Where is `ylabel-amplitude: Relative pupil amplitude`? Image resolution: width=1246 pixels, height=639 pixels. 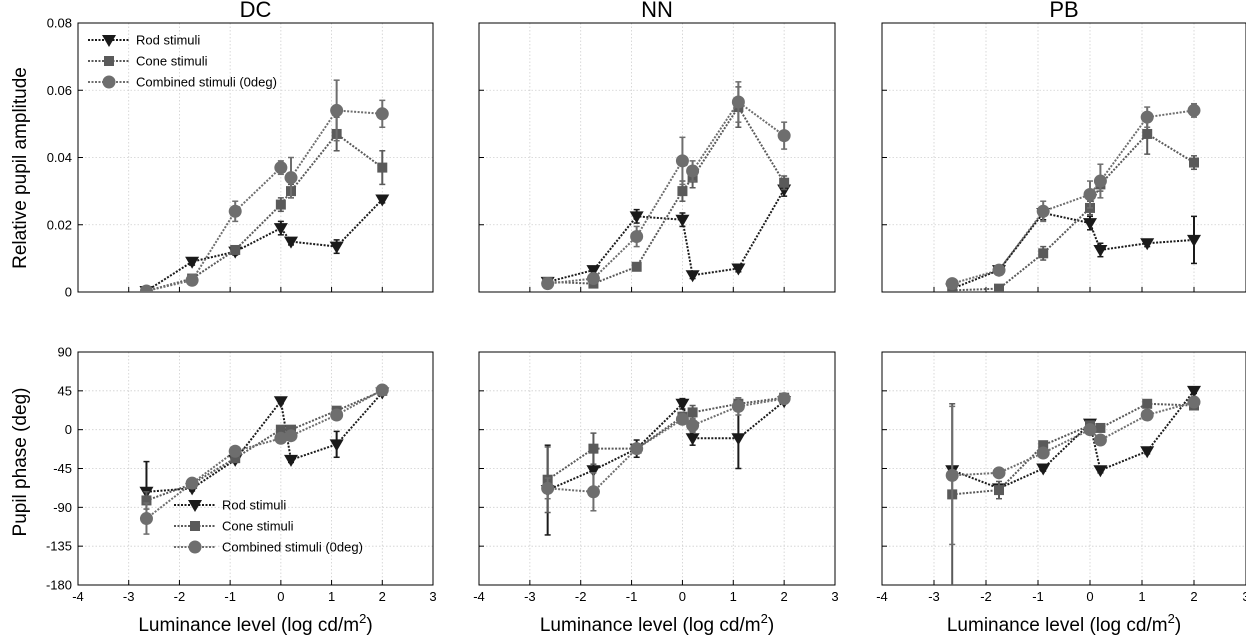 ylabel-amplitude: Relative pupil amplitude is located at coordinates (20, 168).